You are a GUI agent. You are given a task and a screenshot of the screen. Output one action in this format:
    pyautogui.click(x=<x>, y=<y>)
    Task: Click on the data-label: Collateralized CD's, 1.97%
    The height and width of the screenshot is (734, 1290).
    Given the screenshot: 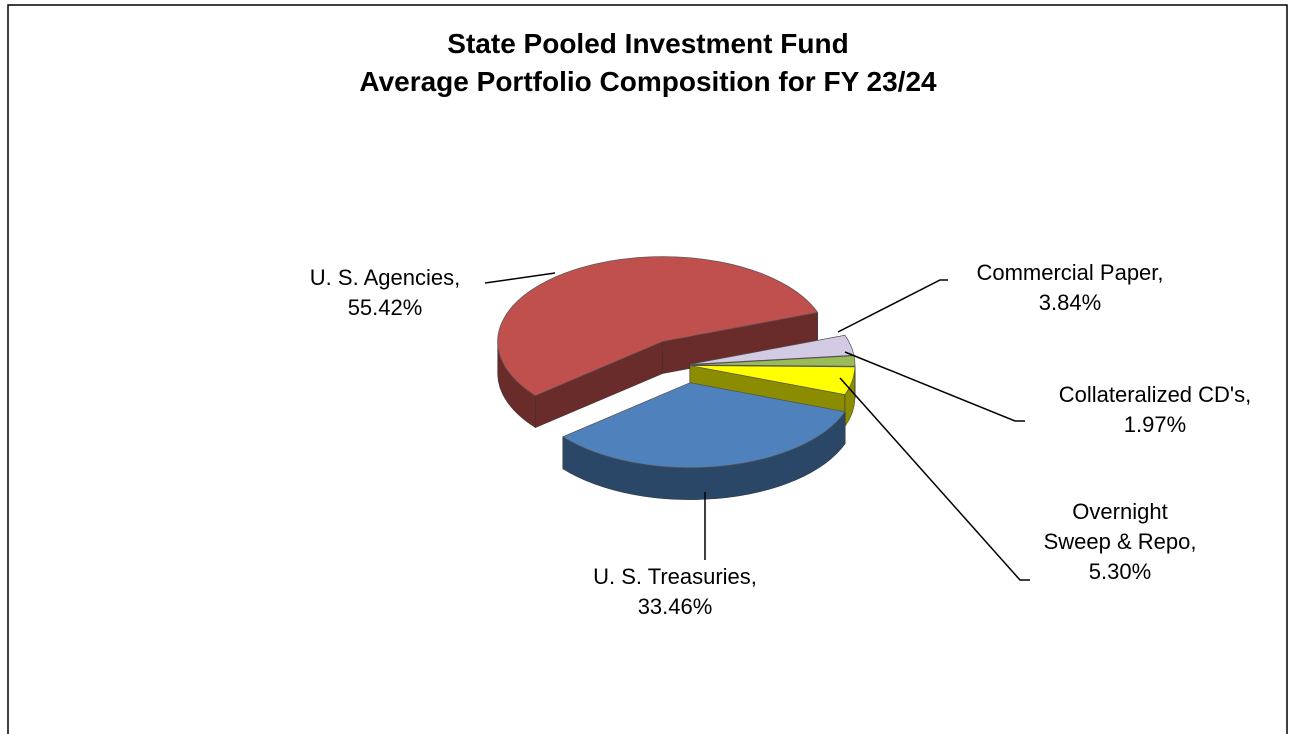 What is the action you would take?
    pyautogui.click(x=1155, y=410)
    